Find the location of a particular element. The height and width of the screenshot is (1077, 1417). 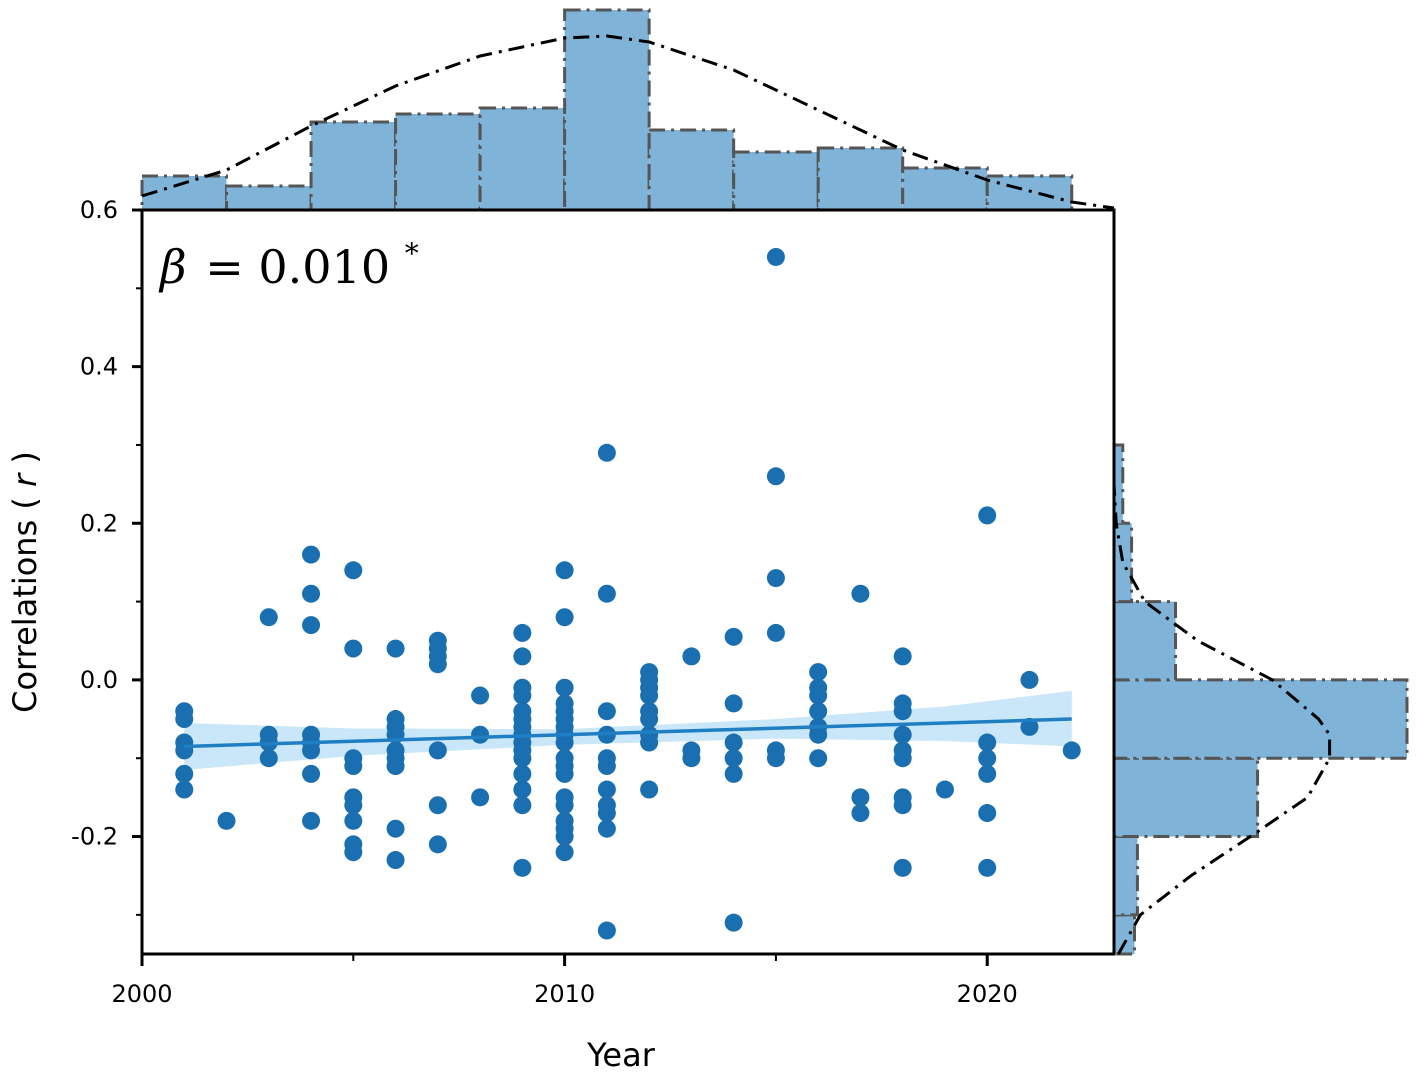

beta-annotation: β = 0.010 * is located at coordinates (288, 265).